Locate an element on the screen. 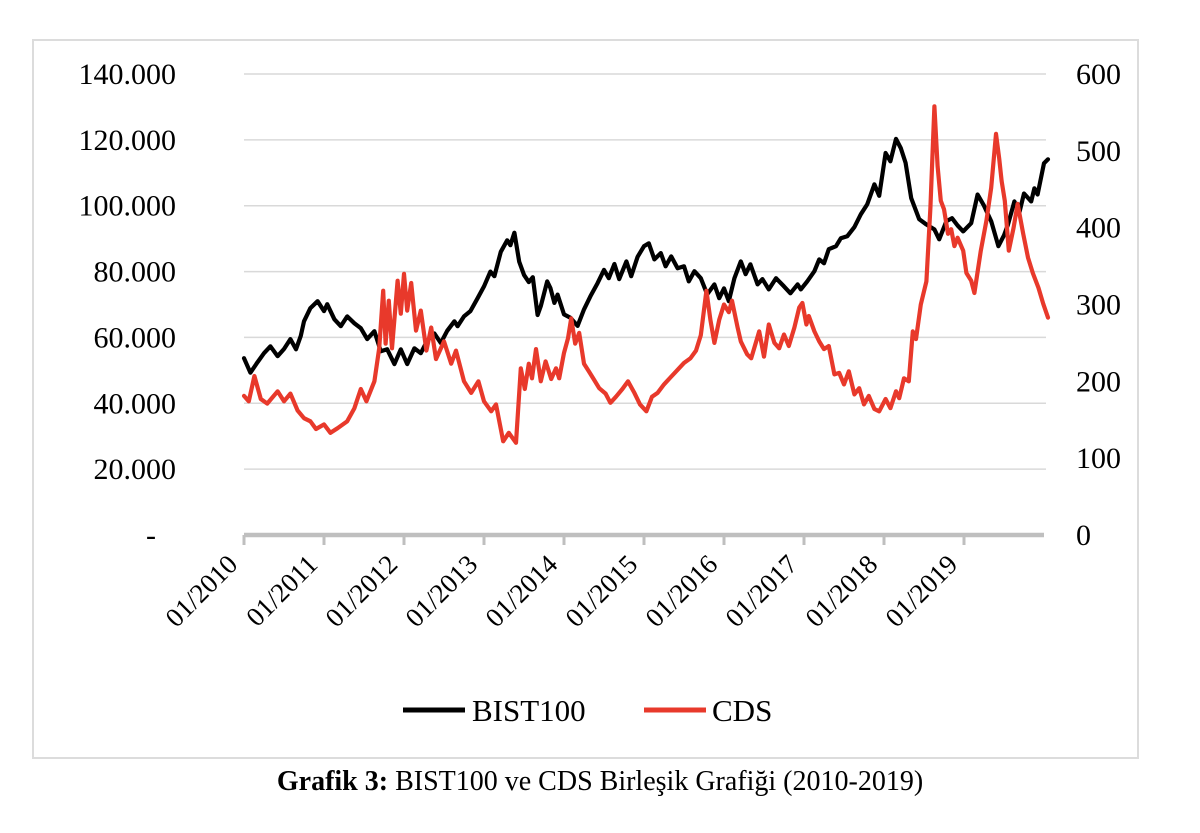  y-axis-label-right: 300 is located at coordinates (1098, 305).